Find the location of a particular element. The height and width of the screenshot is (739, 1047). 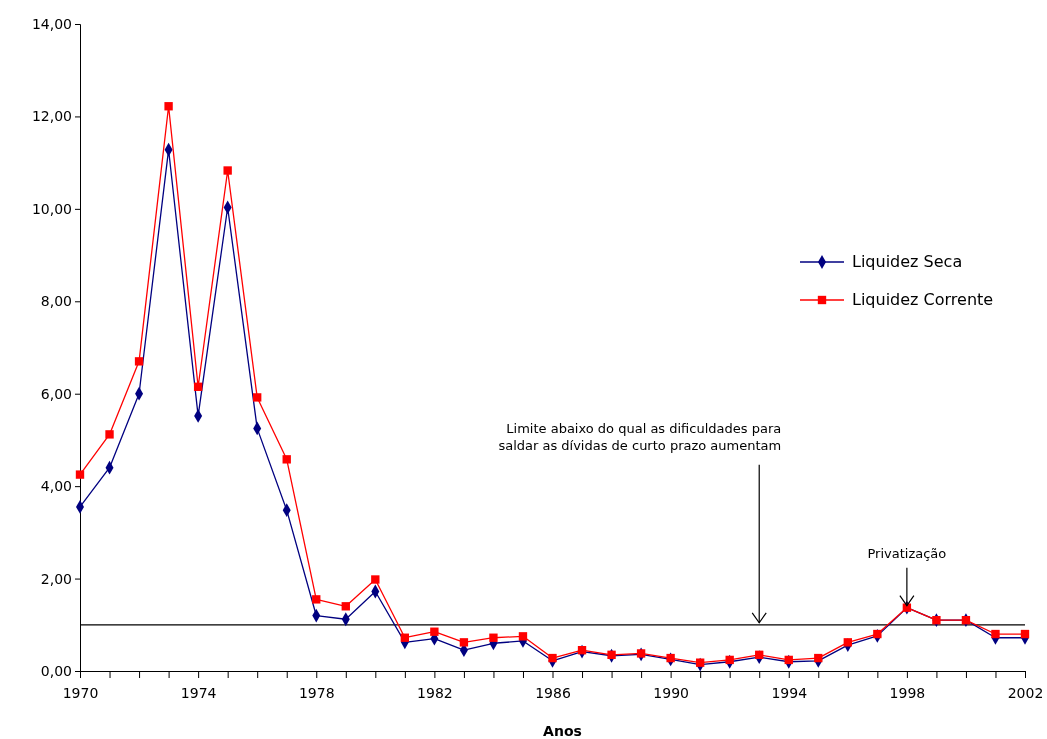

x-tick-label: 1986 is located at coordinates (553, 692).